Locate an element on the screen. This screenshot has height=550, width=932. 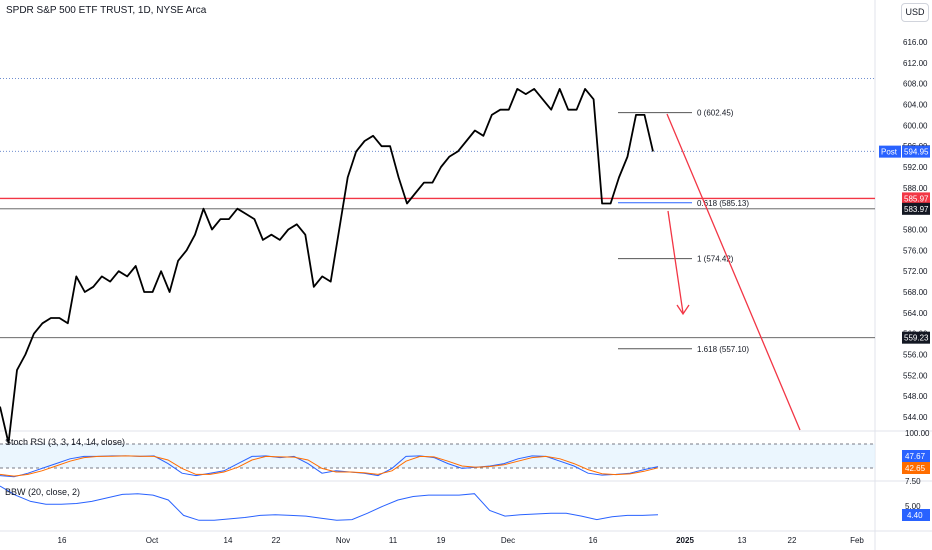
y-tick-label: 568.00 is located at coordinates (915, 292).